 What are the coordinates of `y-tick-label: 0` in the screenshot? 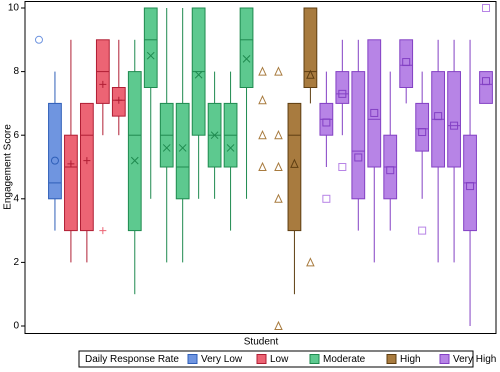 It's located at (16, 326).